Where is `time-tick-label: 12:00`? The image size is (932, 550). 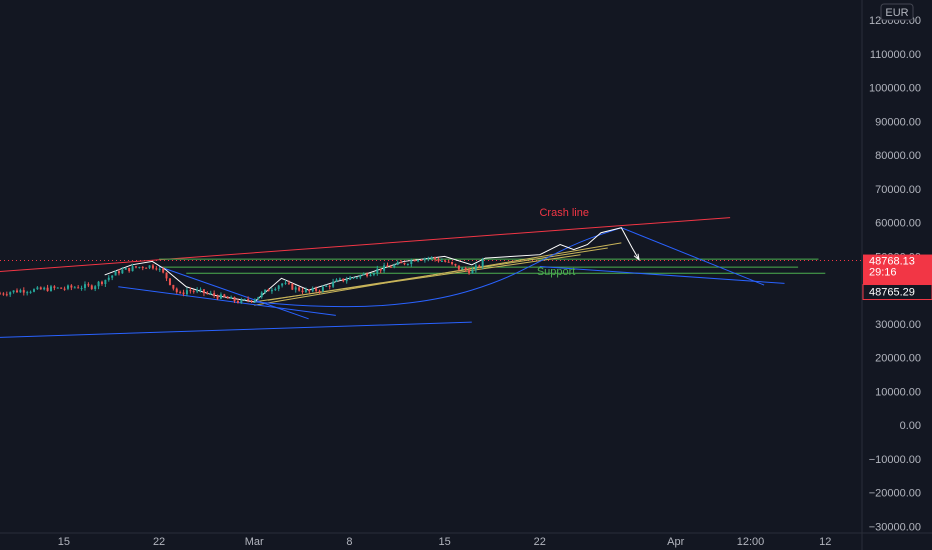 time-tick-label: 12:00 is located at coordinates (751, 542).